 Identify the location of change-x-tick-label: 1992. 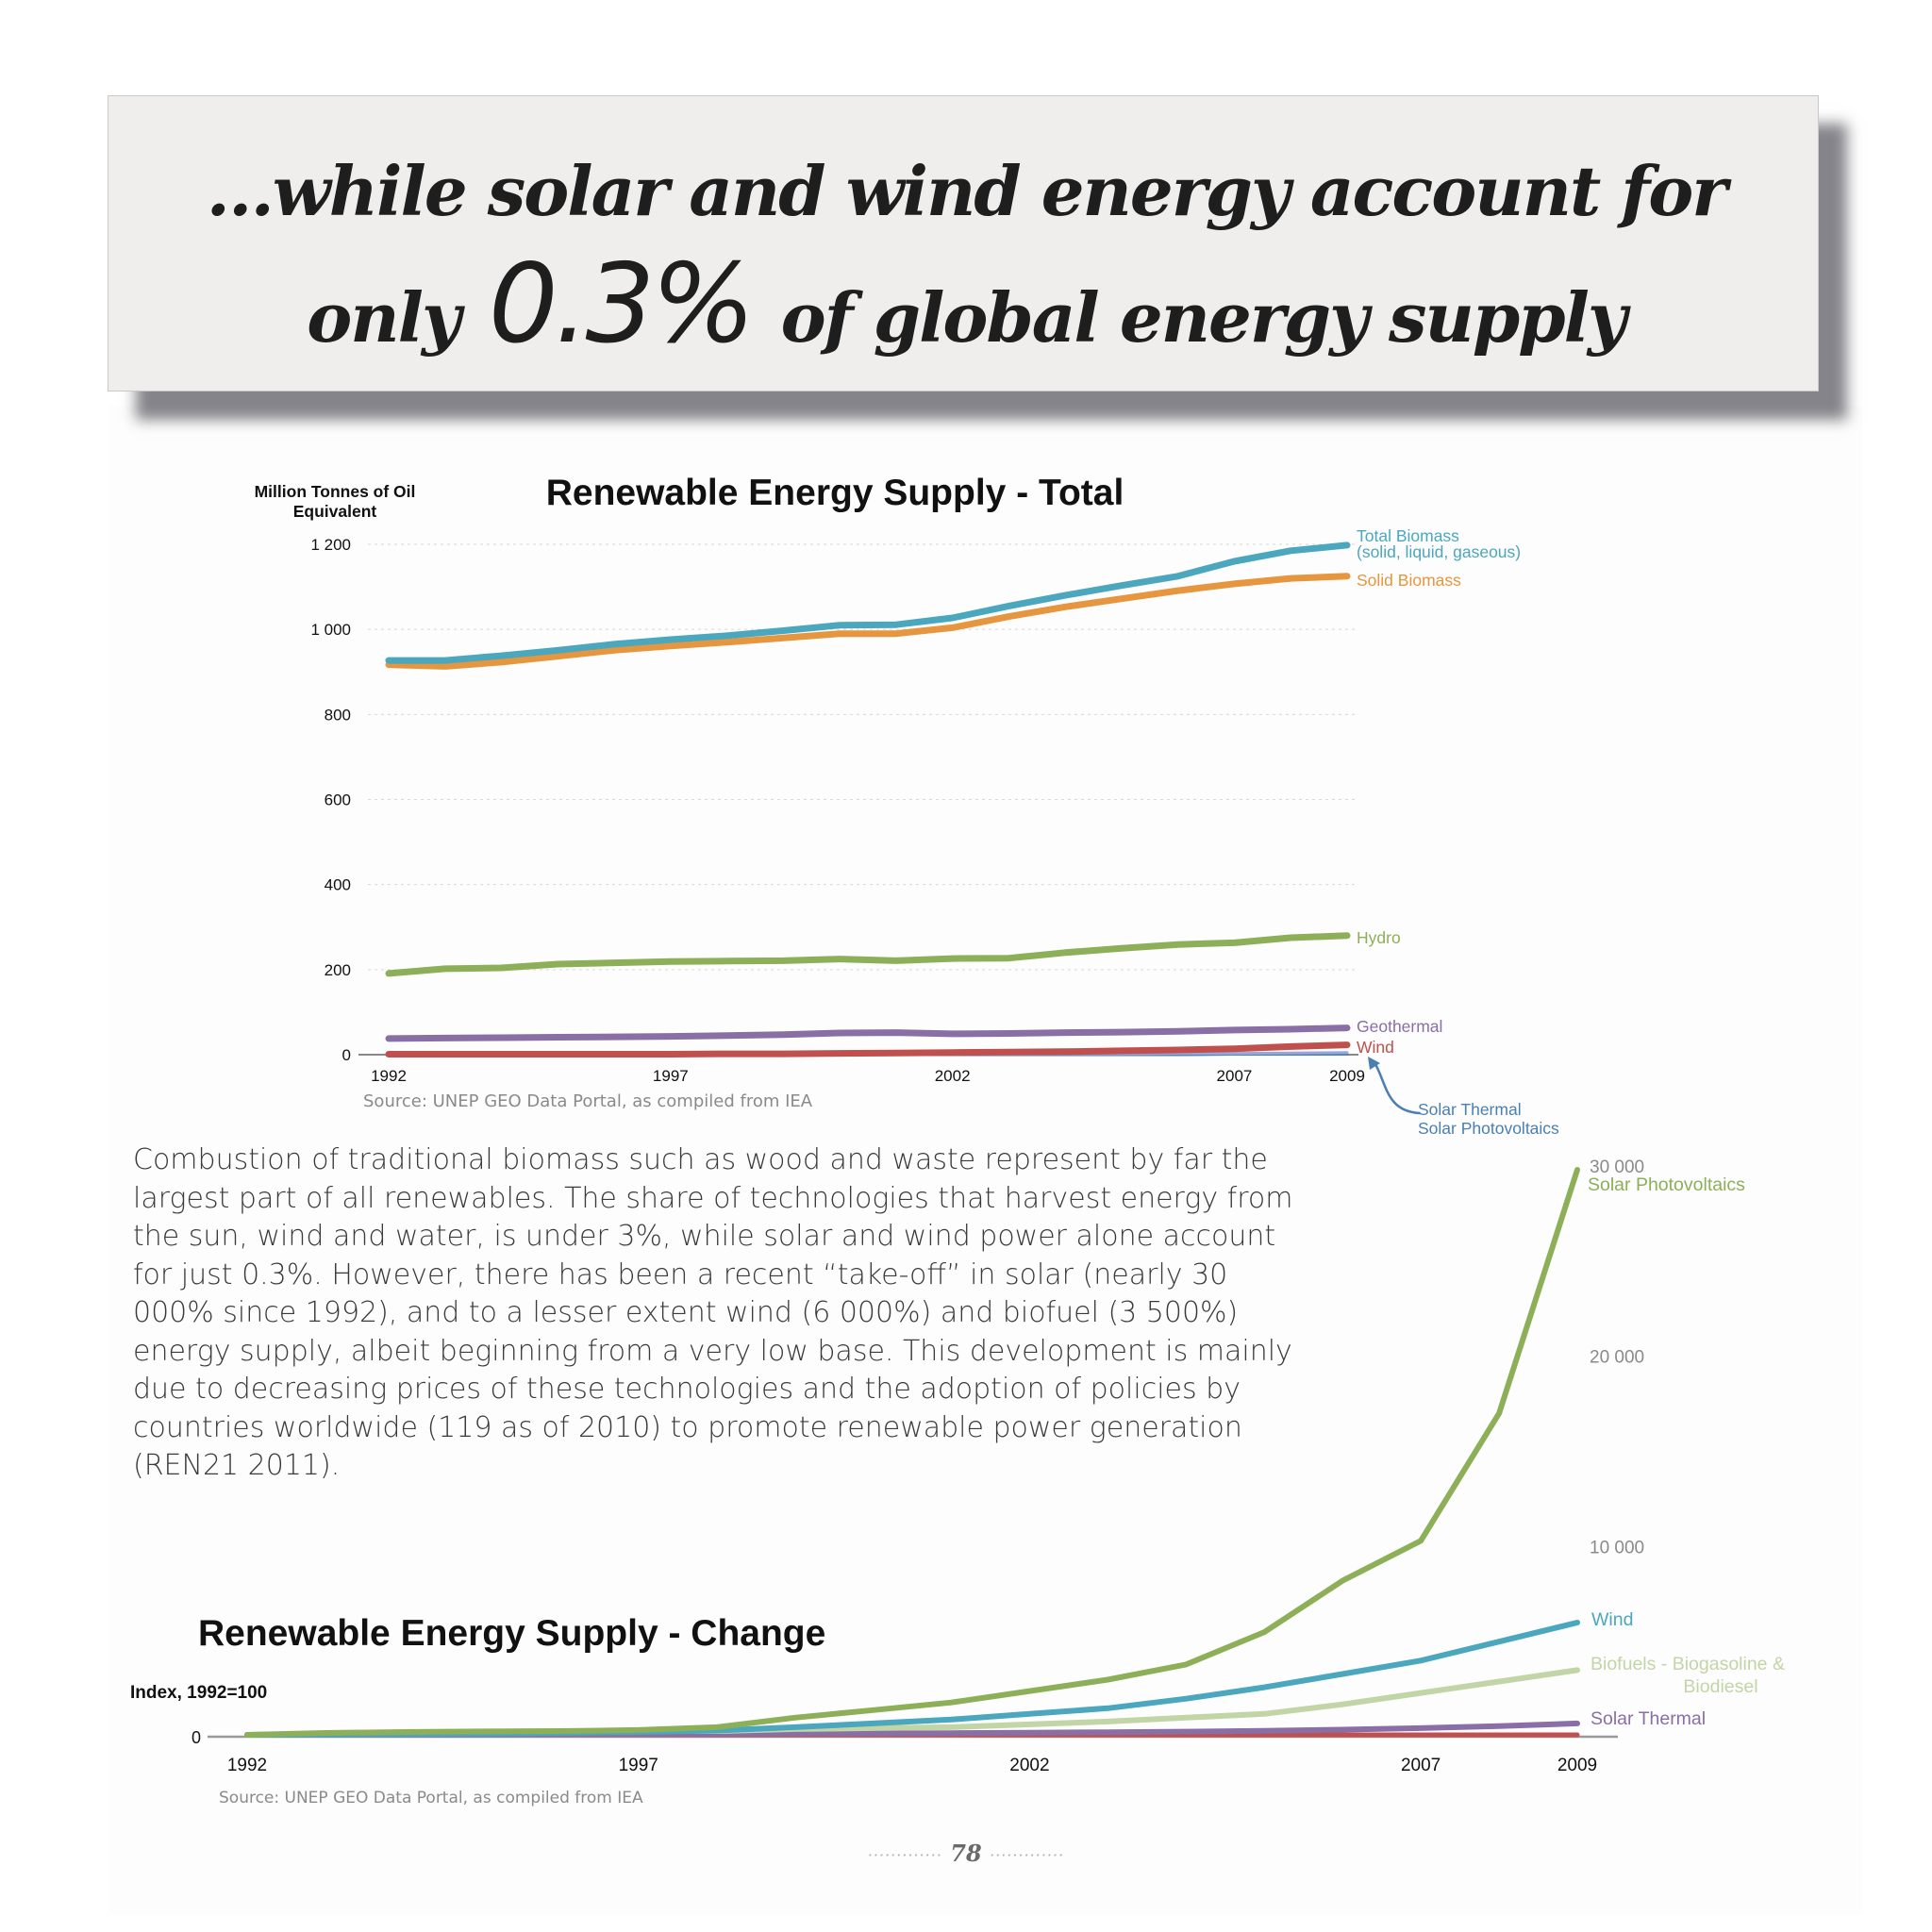
(247, 1765).